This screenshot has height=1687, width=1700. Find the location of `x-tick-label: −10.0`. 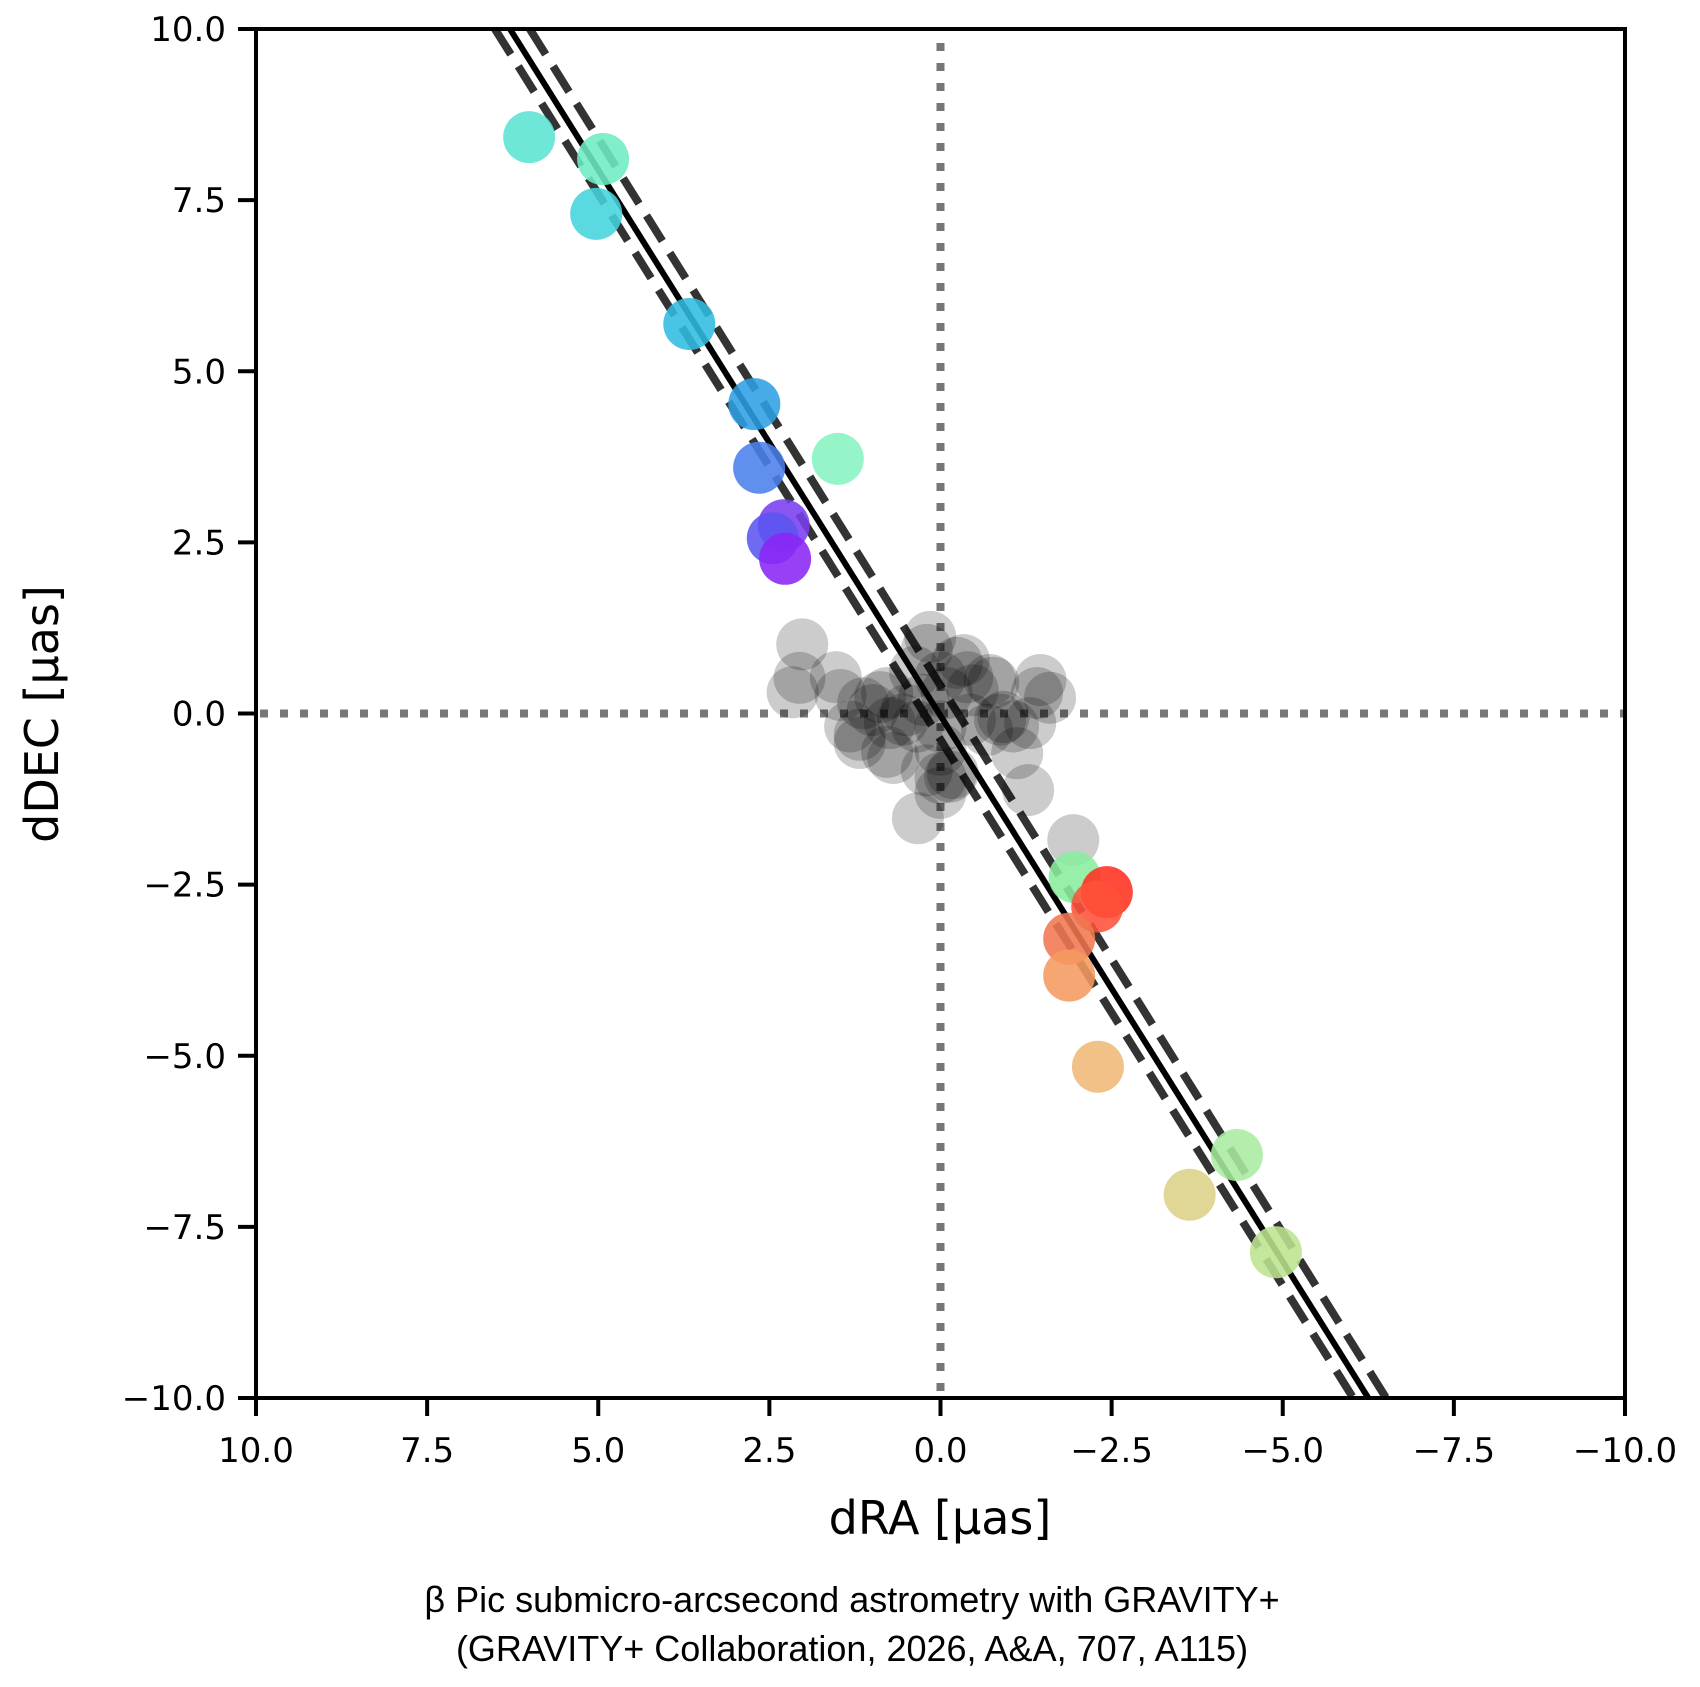

x-tick-label: −10.0 is located at coordinates (1625, 1451).